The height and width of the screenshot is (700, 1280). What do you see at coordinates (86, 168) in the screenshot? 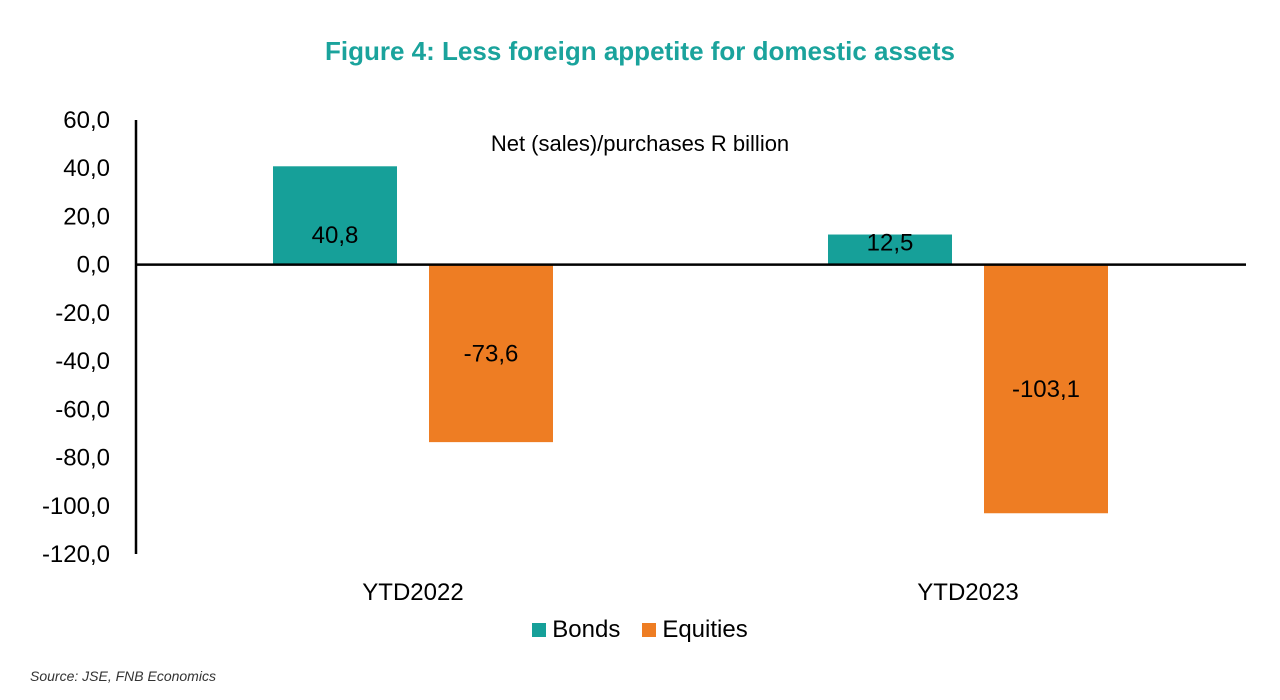
I see `y-tick-label: 40,0` at bounding box center [86, 168].